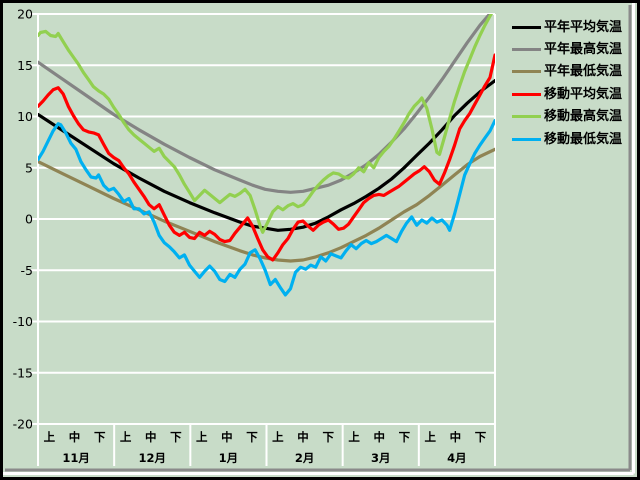  Describe the element at coordinates (152, 458) in the screenshot. I see `x-axis-month-label: 12月` at that location.